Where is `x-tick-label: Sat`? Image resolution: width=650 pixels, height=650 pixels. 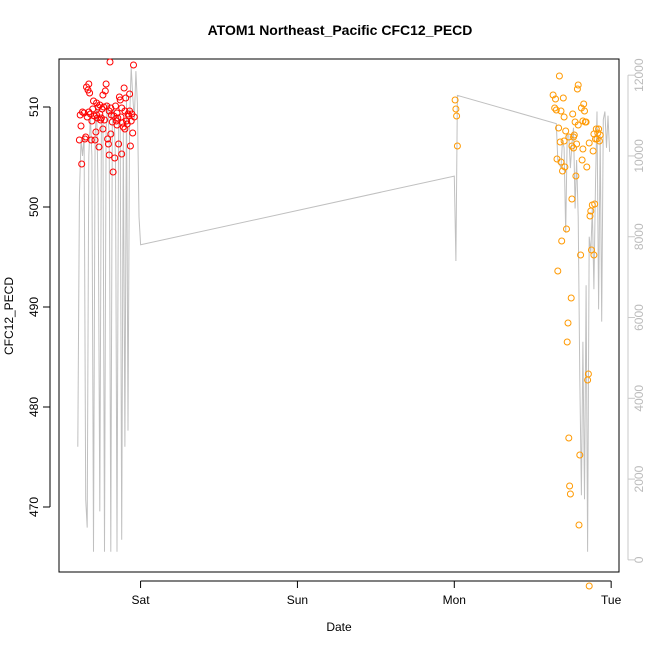 x-tick-label: Sat is located at coordinates (141, 600).